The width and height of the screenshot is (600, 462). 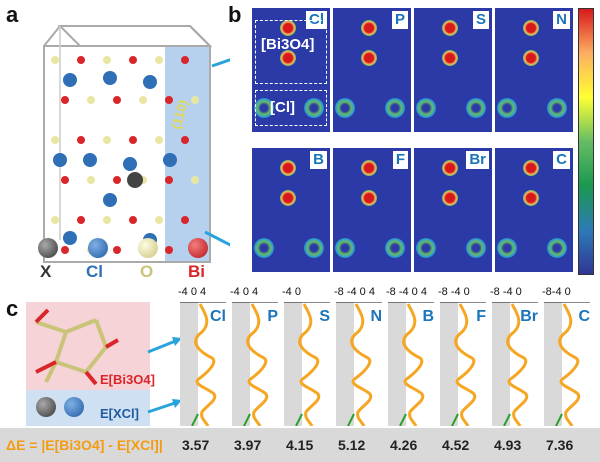 I want to click on density-map-p: P, so click(x=372, y=70).